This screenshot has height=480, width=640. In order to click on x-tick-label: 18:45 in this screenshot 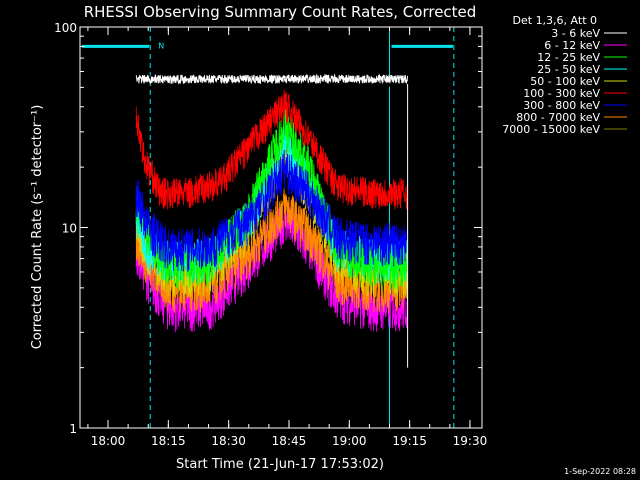, I will do `click(289, 441)`.